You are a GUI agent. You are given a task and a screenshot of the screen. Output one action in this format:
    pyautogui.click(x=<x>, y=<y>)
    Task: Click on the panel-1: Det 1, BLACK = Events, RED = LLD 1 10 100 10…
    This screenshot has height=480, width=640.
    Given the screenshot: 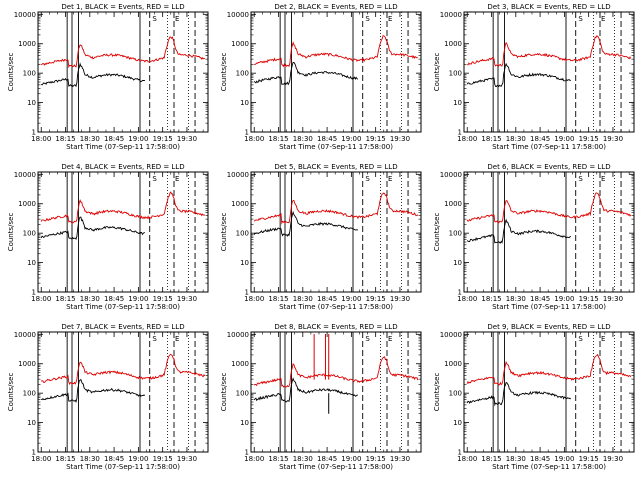 What is the action you would take?
    pyautogui.click(x=108, y=77)
    